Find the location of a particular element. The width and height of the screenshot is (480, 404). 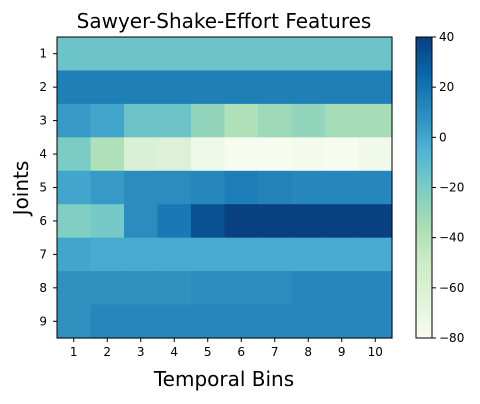

y-tick-label: 6 is located at coordinates (43, 221).